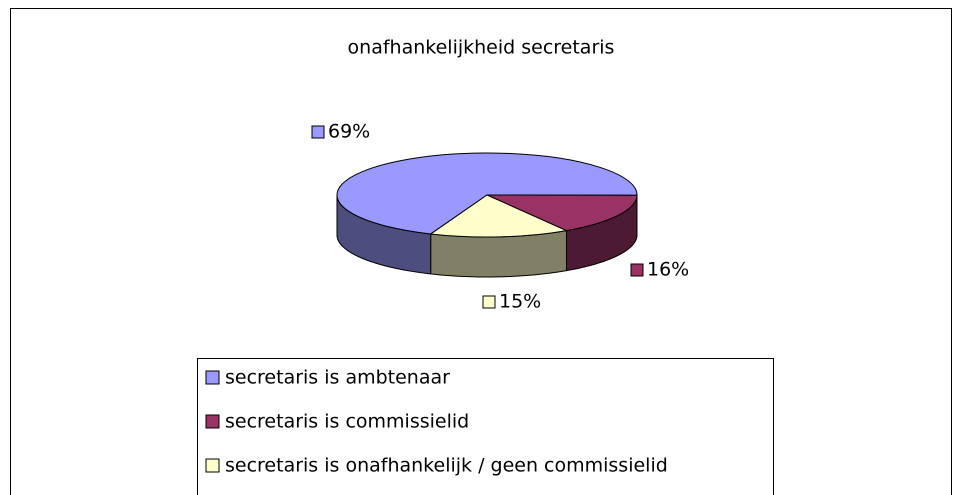  What do you see at coordinates (498, 254) in the screenshot?
I see `pie-side` at bounding box center [498, 254].